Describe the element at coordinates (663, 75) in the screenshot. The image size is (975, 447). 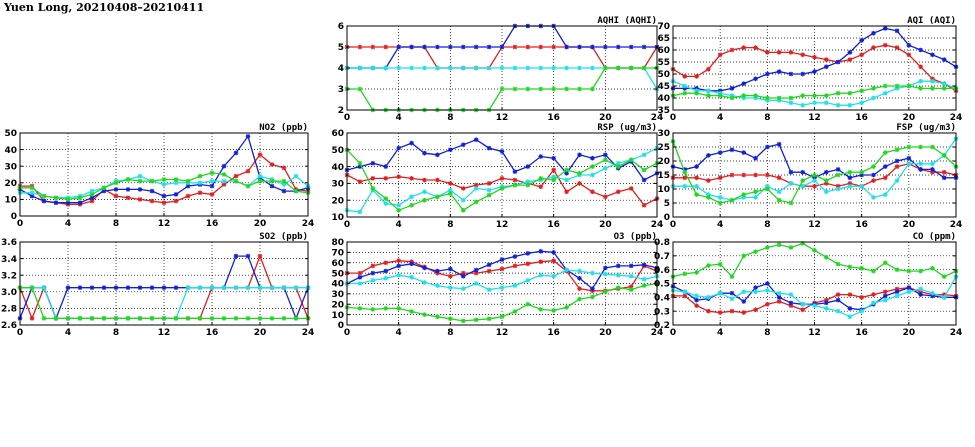
I see `aqi-ytick-label: 50` at that location.